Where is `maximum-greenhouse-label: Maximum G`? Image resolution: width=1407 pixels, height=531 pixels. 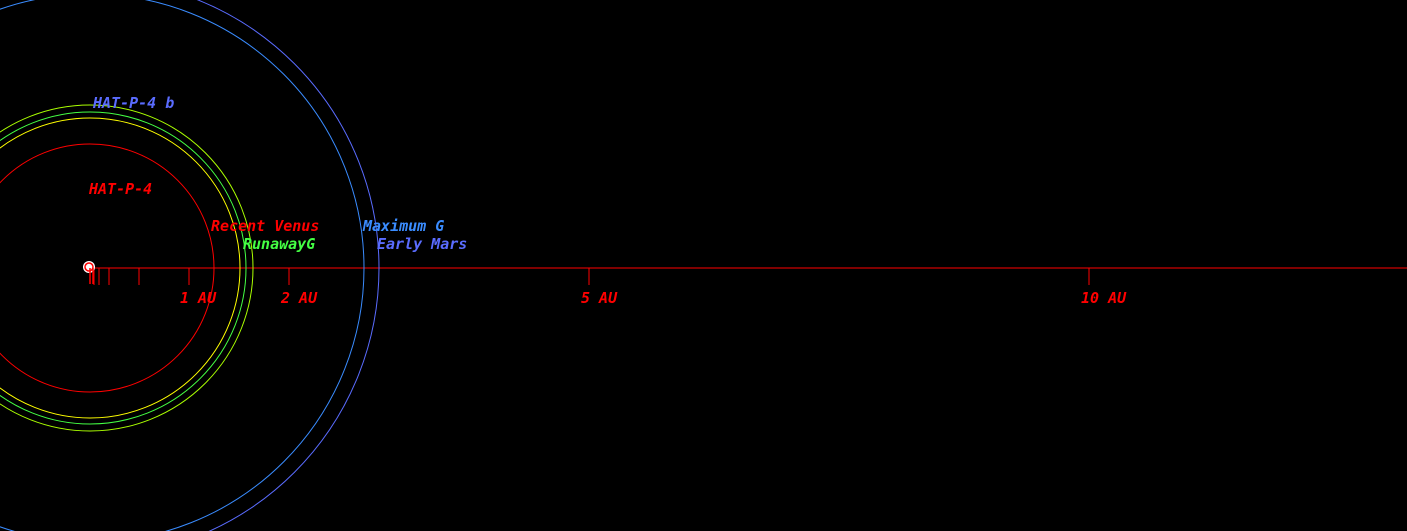
maximum-greenhouse-label: Maximum G is located at coordinates (404, 226).